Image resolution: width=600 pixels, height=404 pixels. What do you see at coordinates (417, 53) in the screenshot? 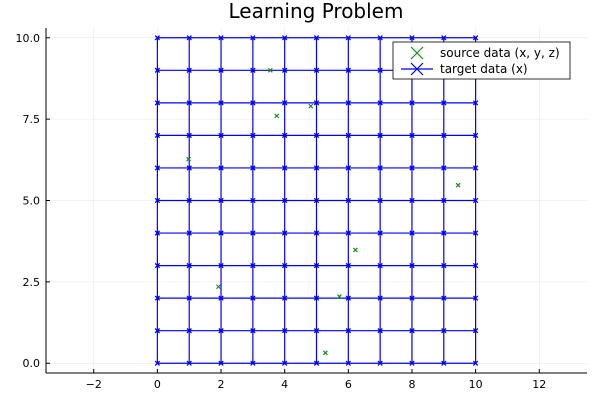
I see `legend-source-x-stroke-b` at bounding box center [417, 53].